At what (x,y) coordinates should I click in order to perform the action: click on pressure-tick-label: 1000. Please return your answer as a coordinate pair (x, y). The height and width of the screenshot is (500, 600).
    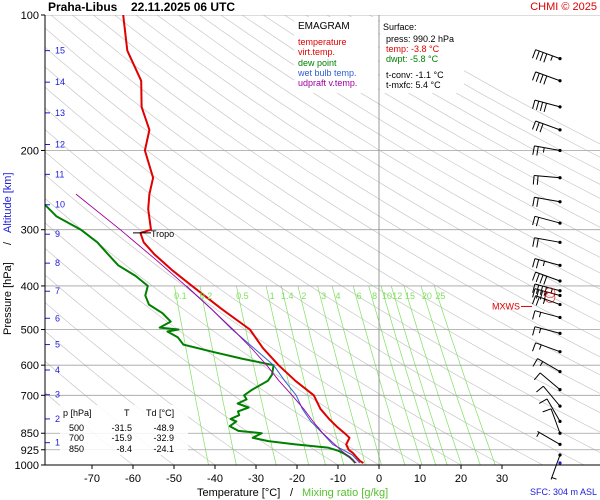
    Looking at the image, I should click on (27, 466).